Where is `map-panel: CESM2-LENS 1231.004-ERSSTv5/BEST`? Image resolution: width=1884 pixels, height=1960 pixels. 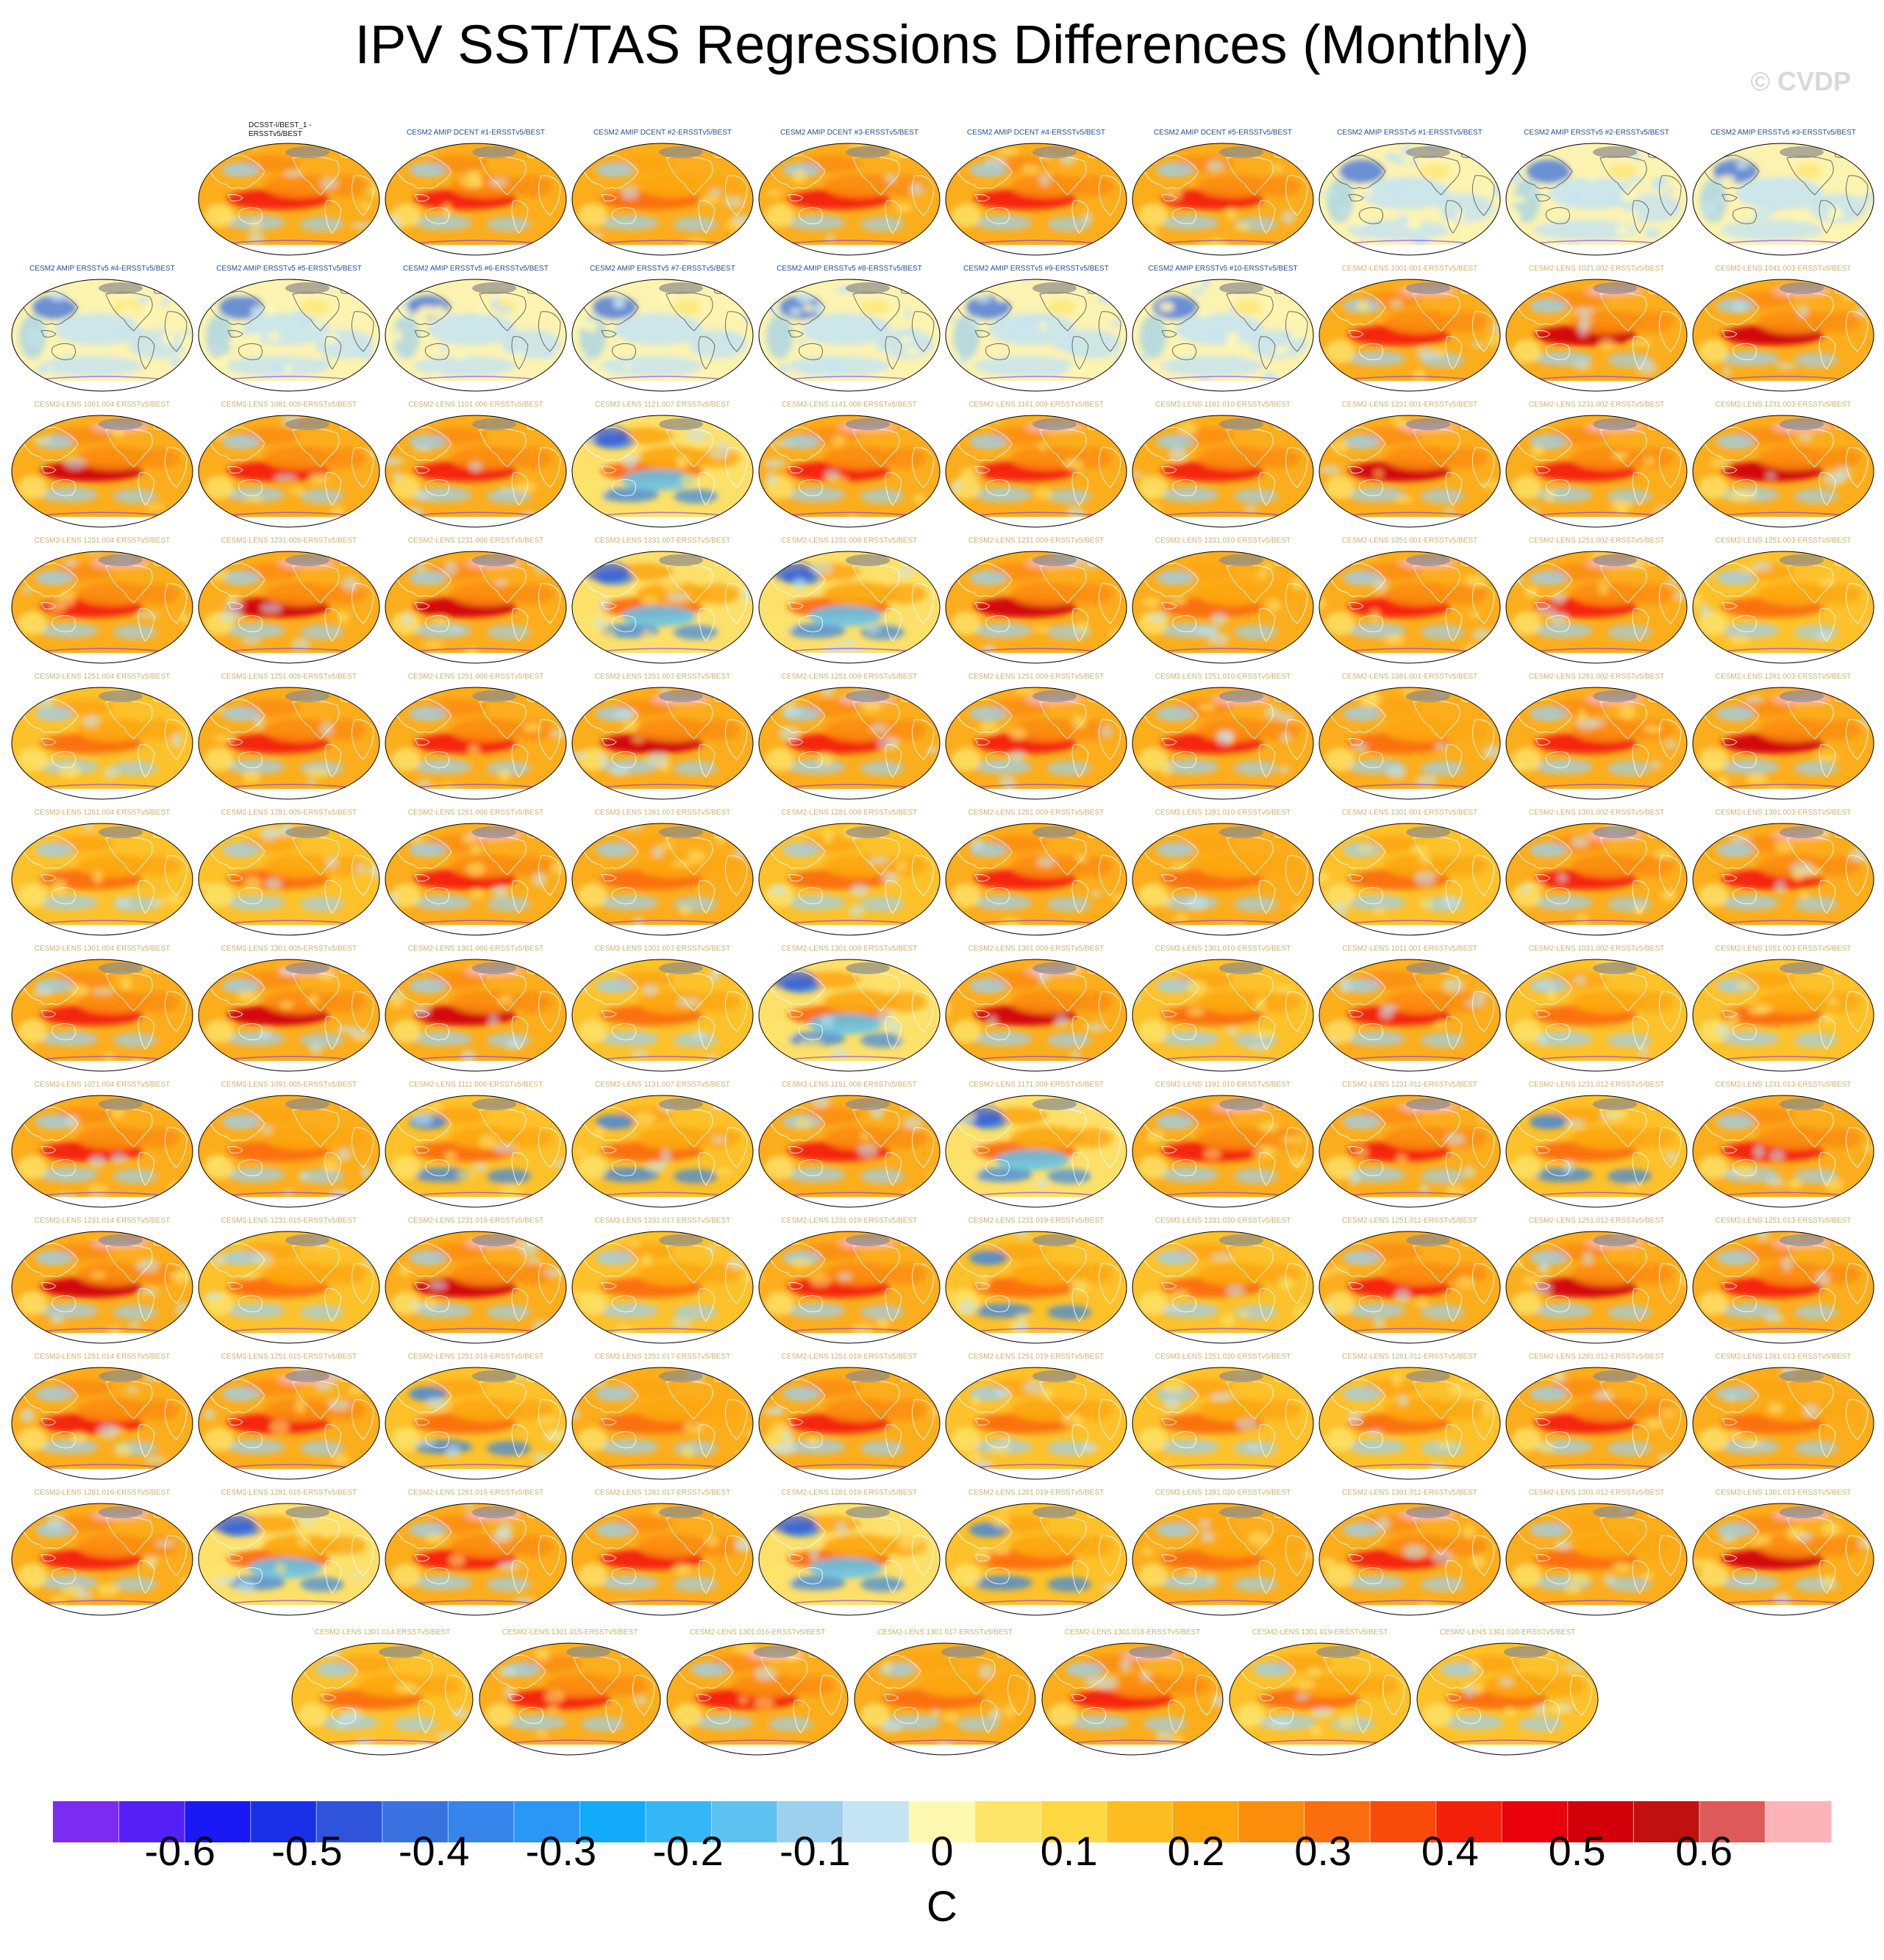 map-panel: CESM2-LENS 1231.004-ERSSTv5/BEST is located at coordinates (102, 601).